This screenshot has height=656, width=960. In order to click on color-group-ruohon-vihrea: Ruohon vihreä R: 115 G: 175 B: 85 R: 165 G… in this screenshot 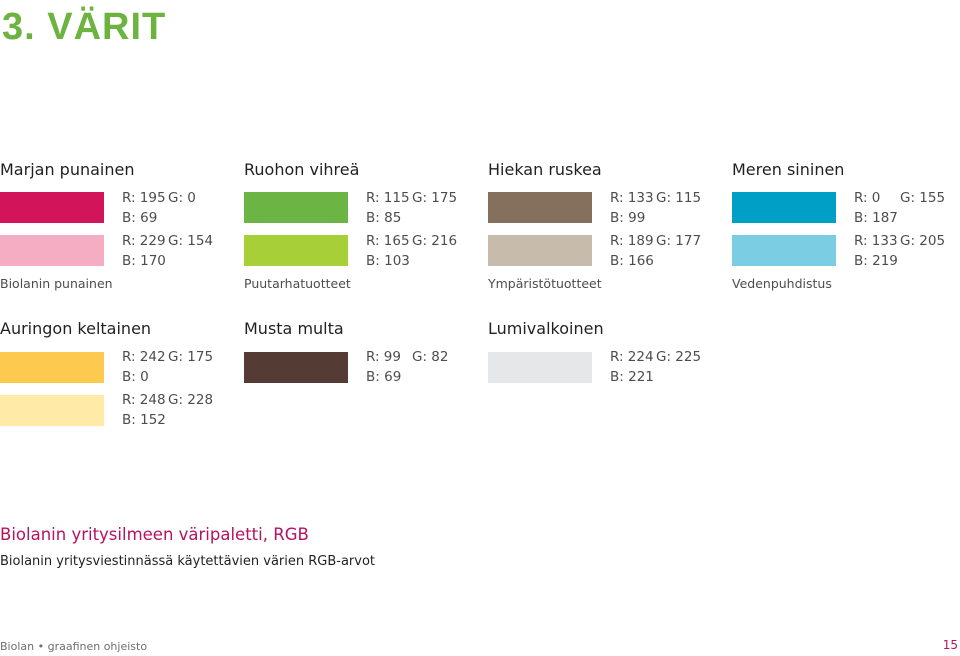, I will do `click(359, 230)`.